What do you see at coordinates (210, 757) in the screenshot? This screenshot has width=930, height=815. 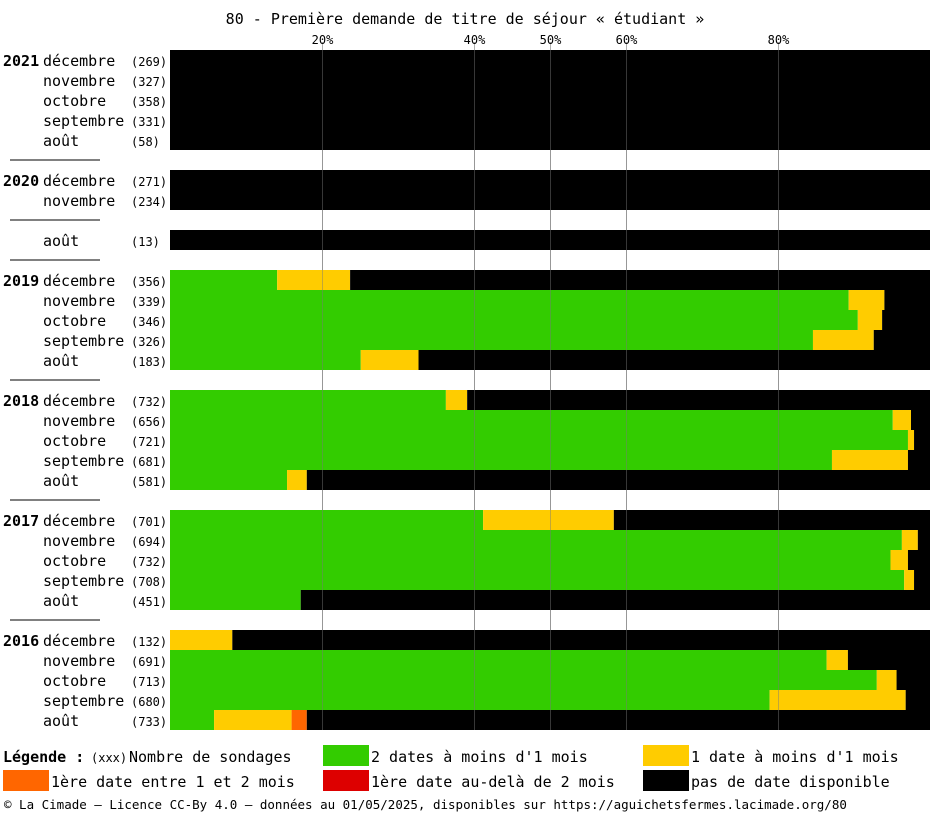 I see `legend-count-label: Nombre de sondages` at bounding box center [210, 757].